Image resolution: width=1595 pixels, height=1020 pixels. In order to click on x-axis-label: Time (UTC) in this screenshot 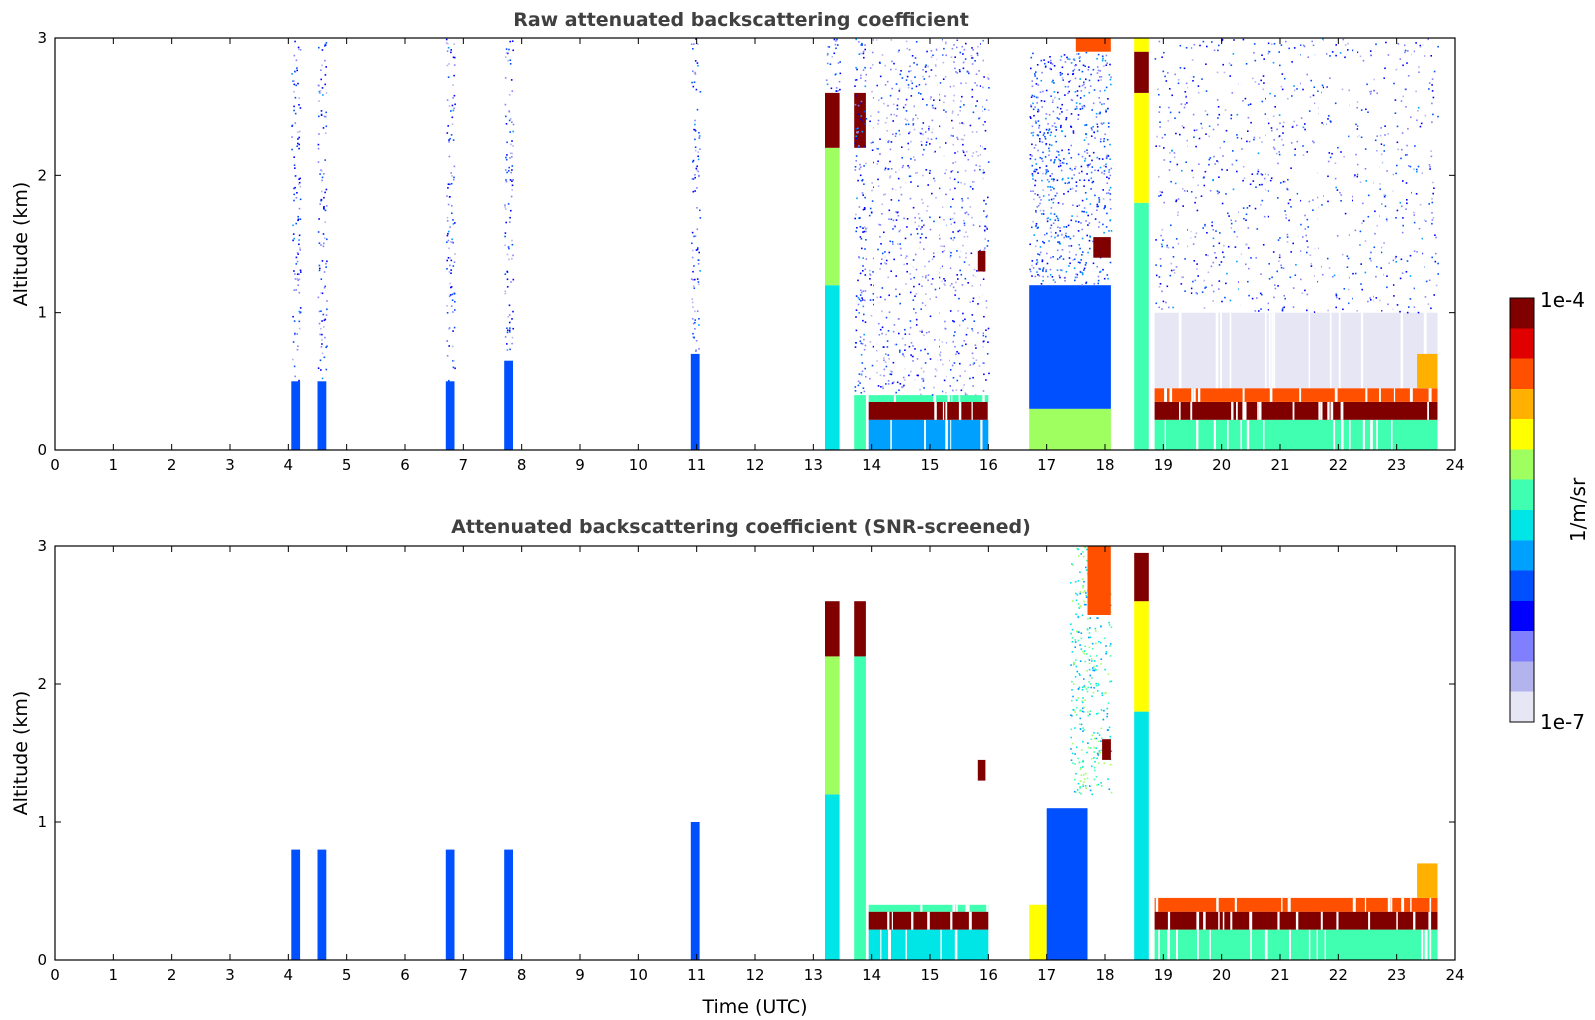, I will do `click(754, 1007)`.